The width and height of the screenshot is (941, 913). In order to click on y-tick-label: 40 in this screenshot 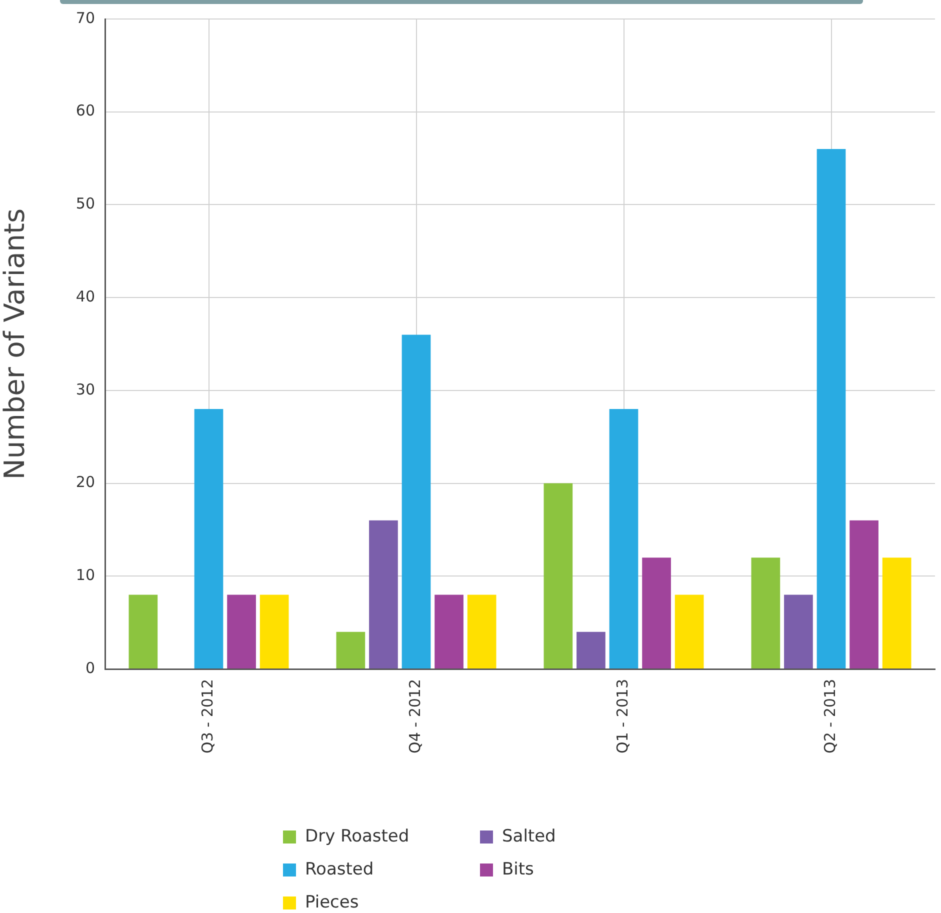, I will do `click(85, 296)`.